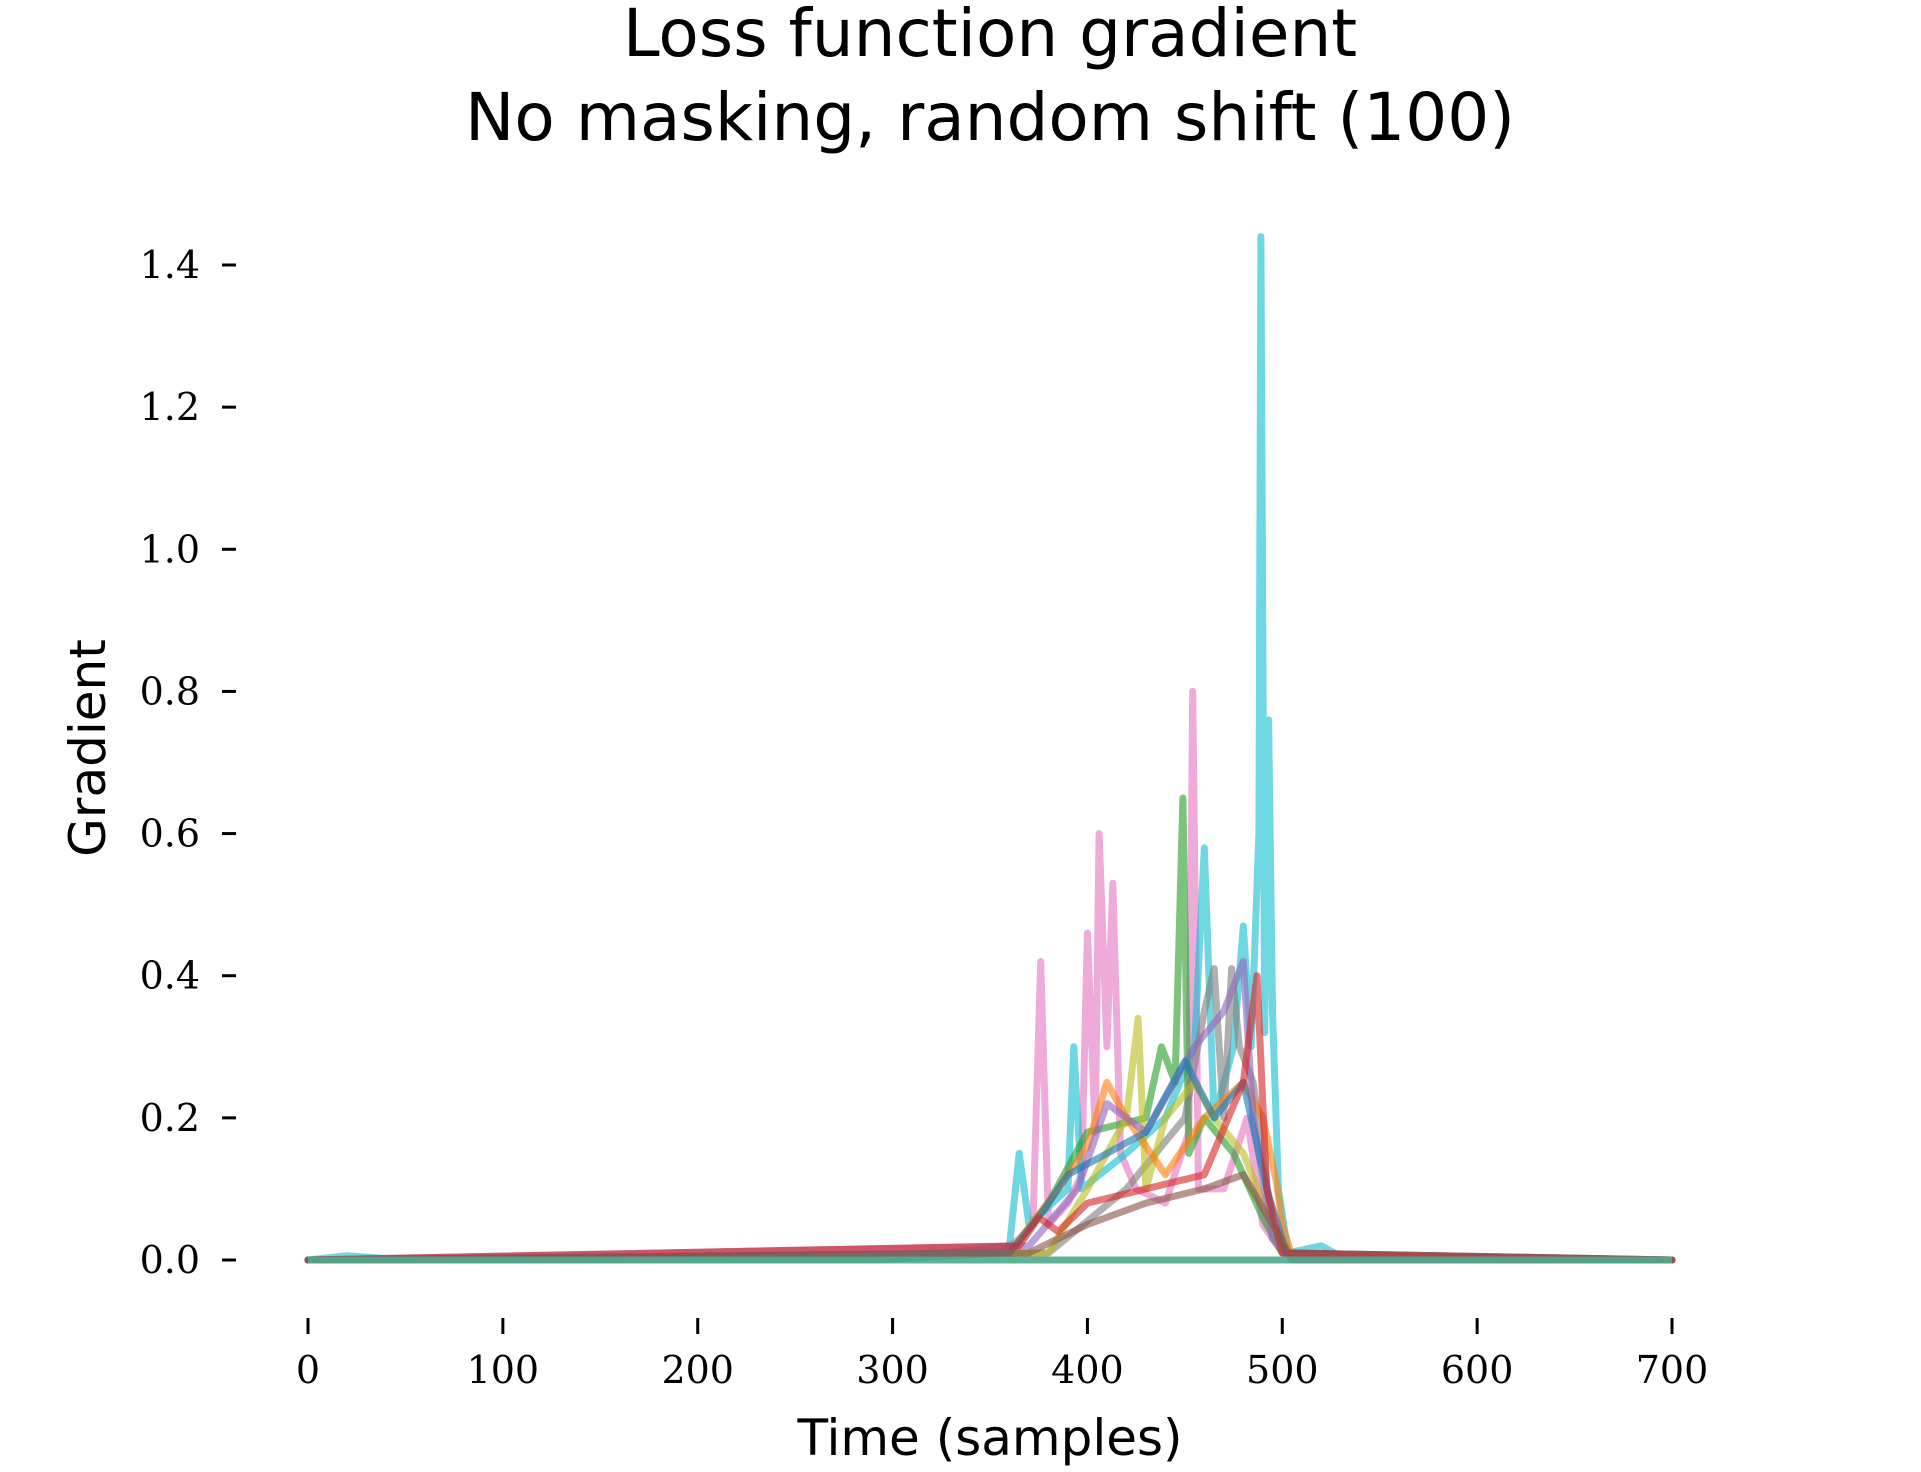  What do you see at coordinates (990, 117) in the screenshot?
I see `chart-subtitle: No masking, random shift (100)` at bounding box center [990, 117].